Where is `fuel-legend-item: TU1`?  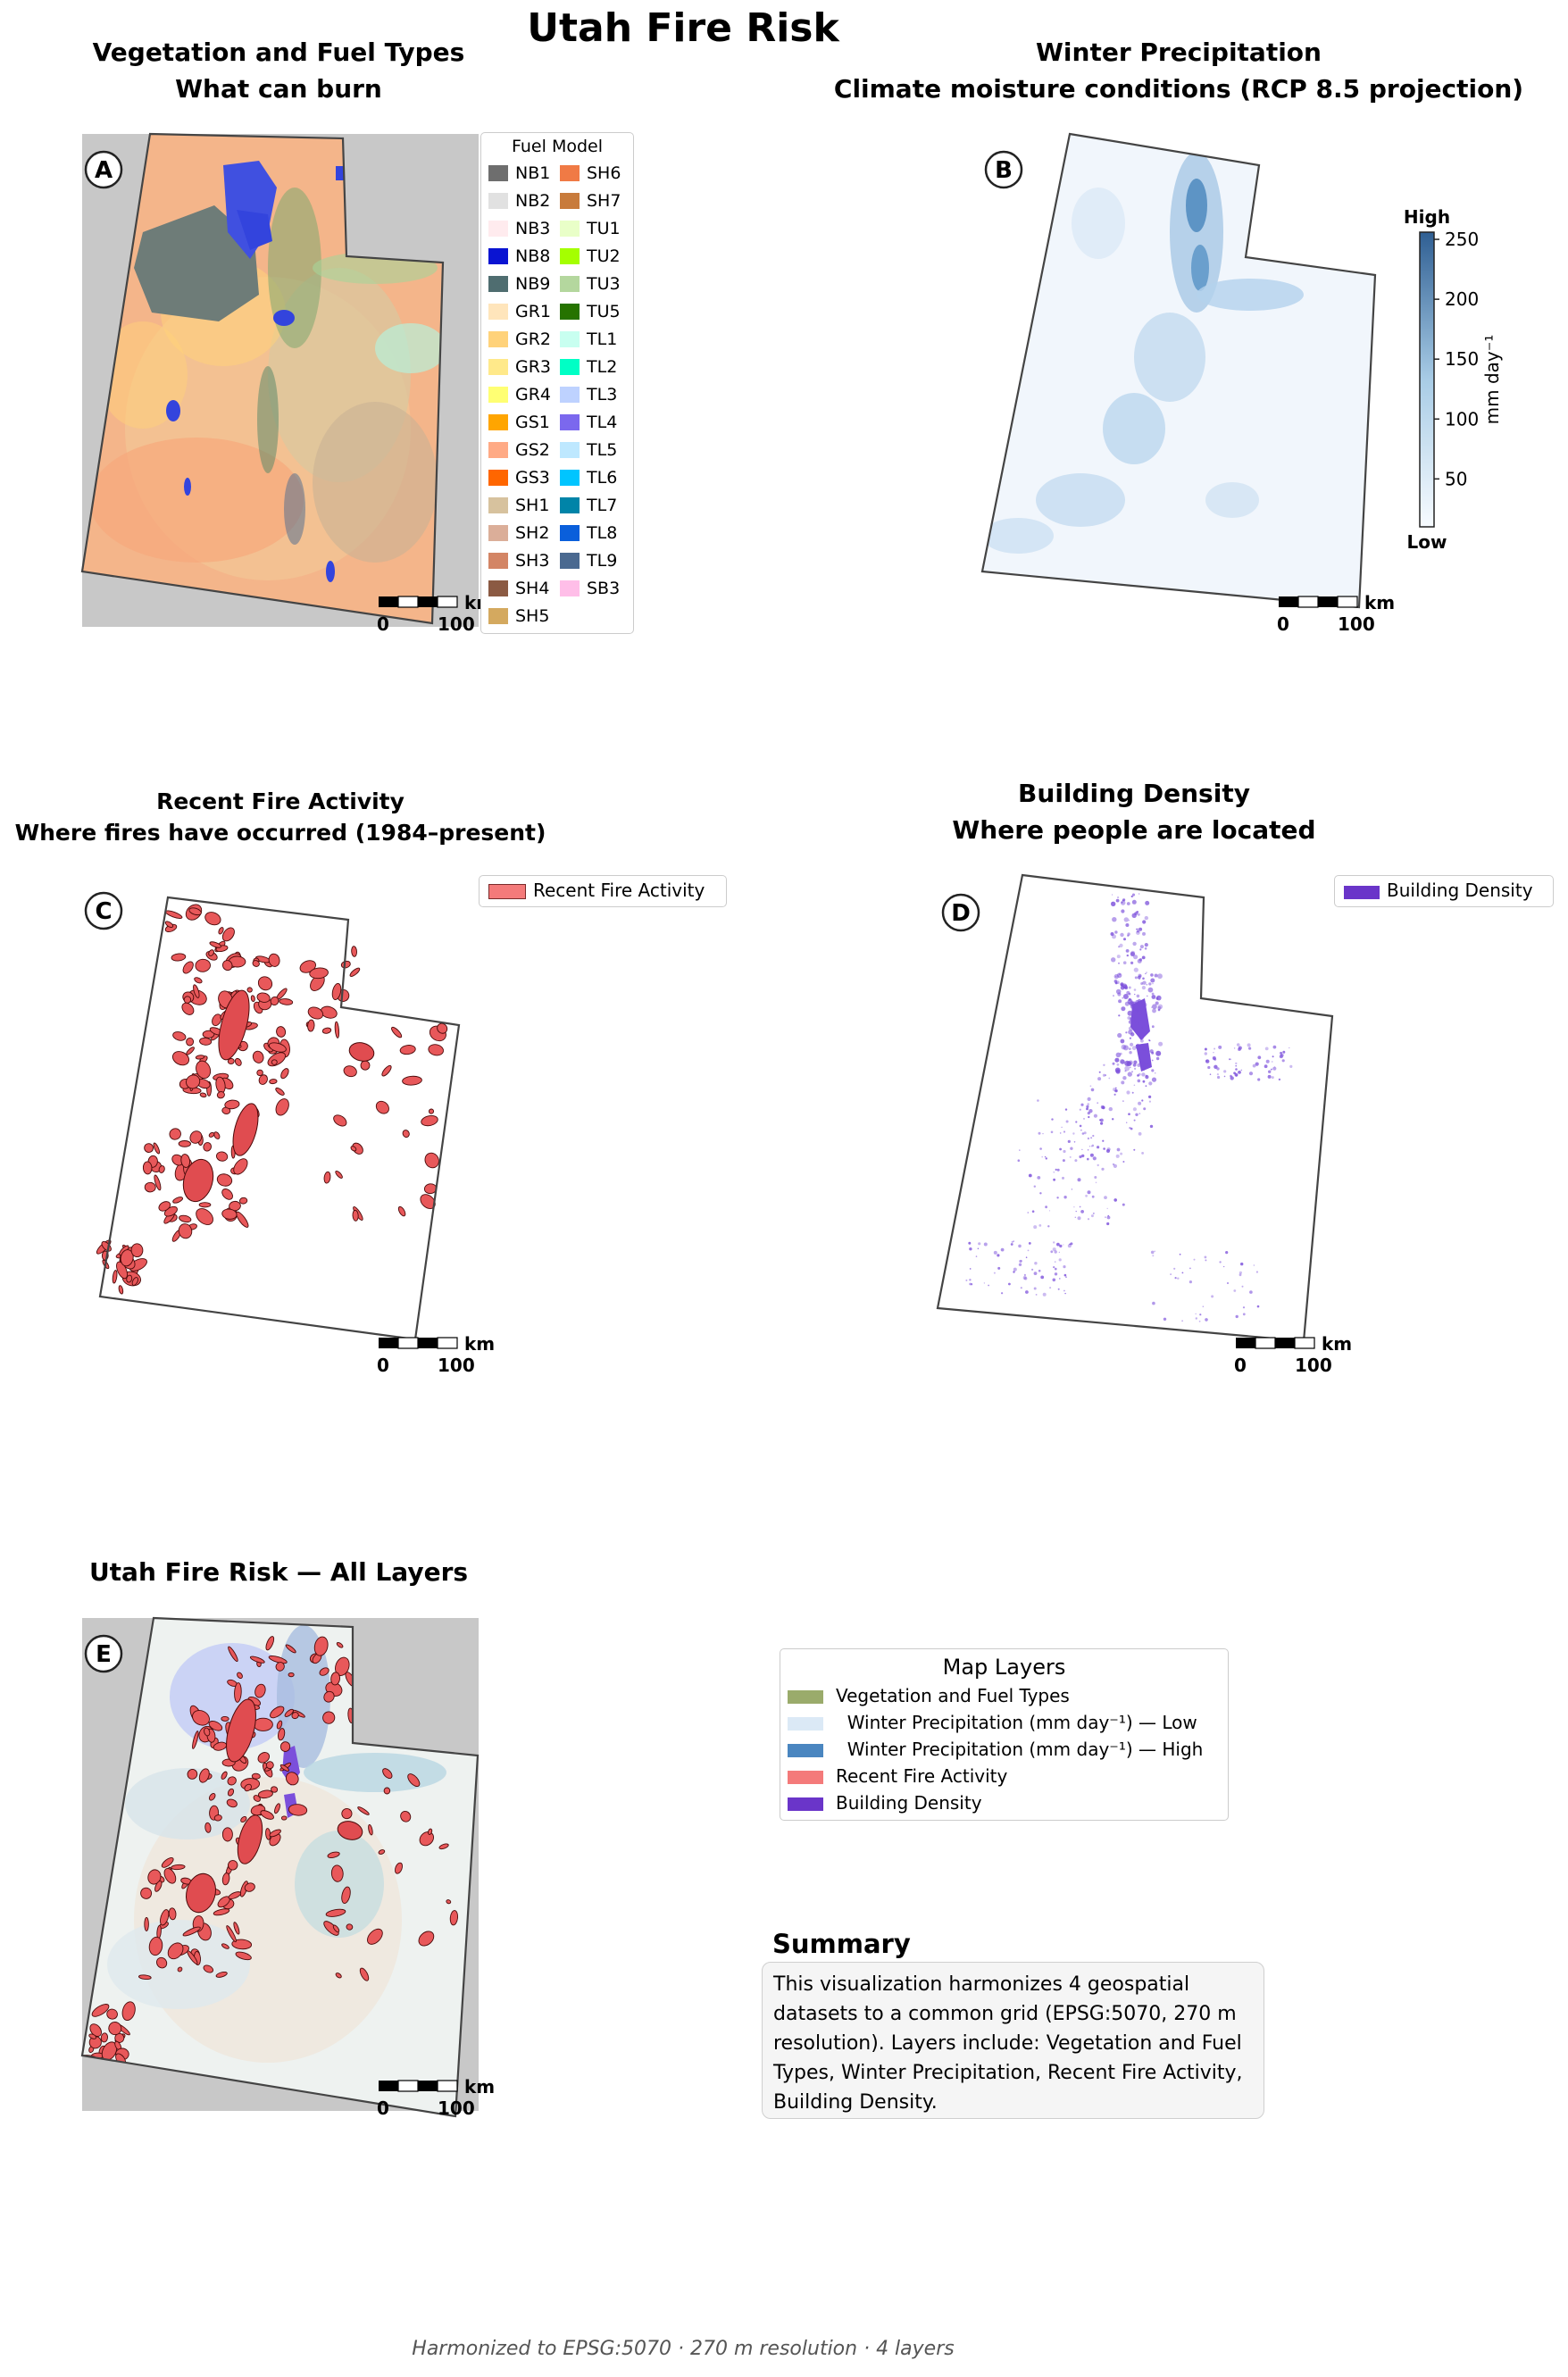
fuel-legend-item: TU1 is located at coordinates (590, 228).